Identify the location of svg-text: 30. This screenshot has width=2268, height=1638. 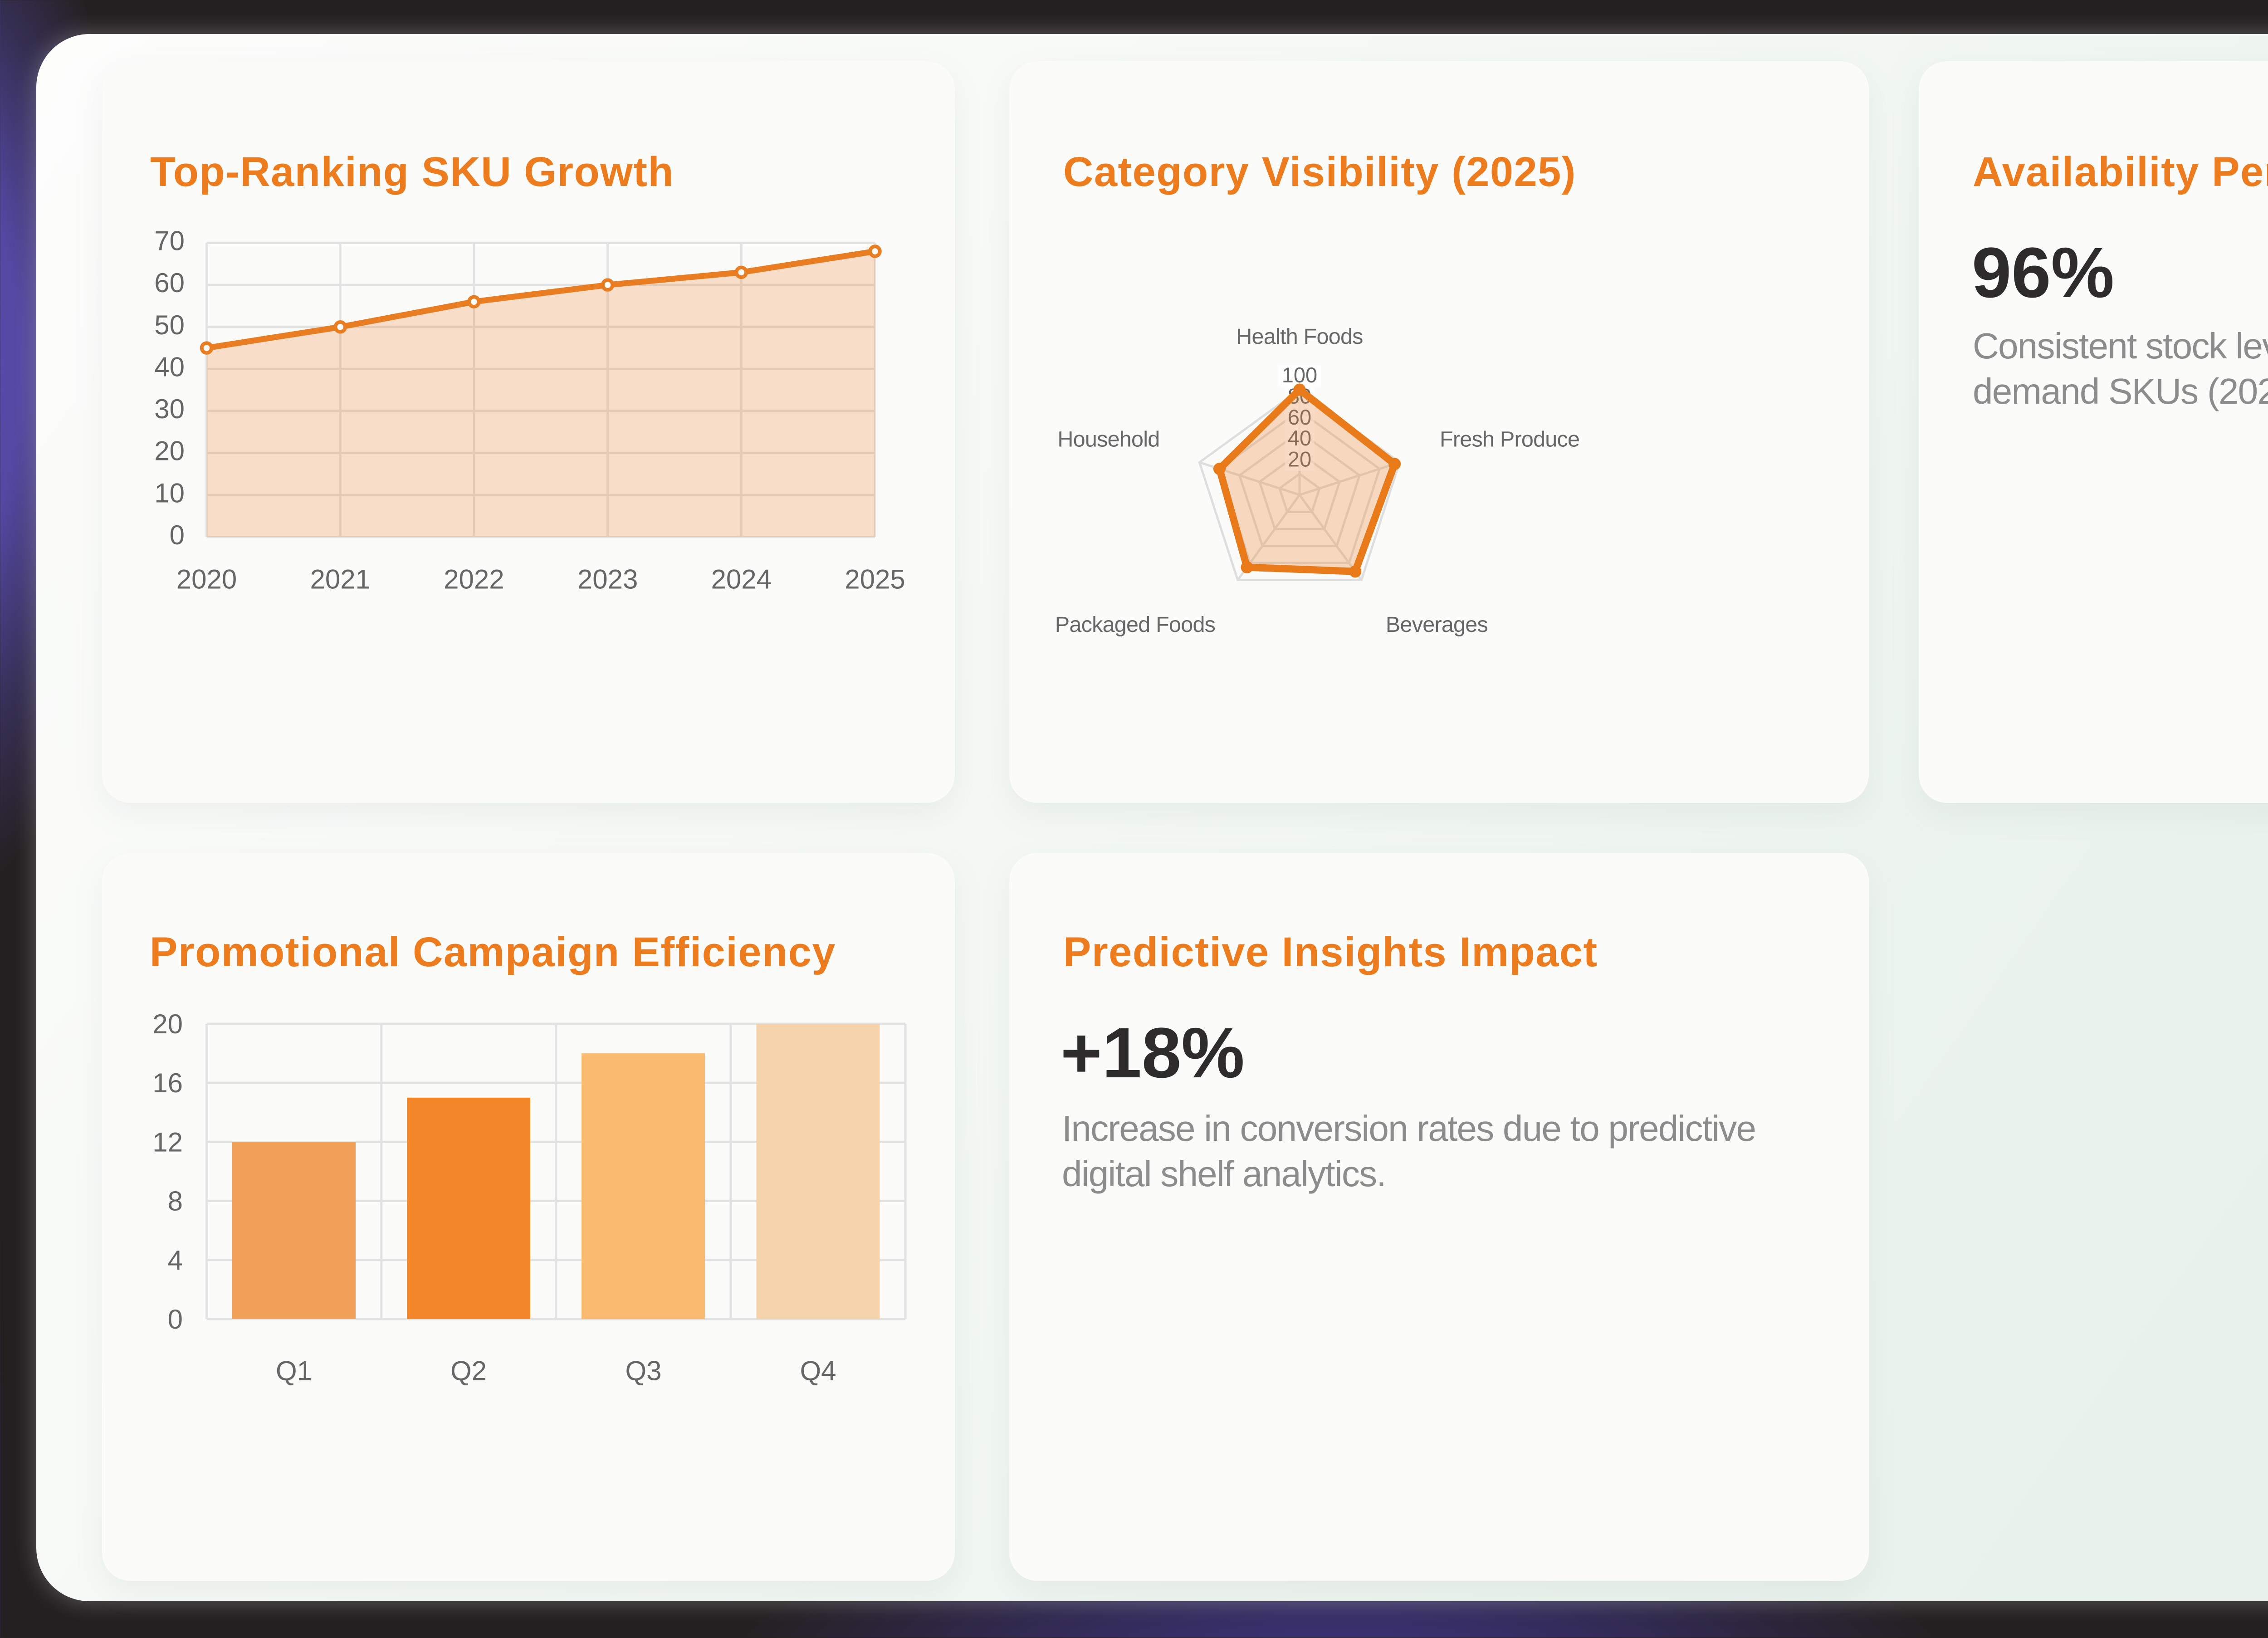
(170, 409).